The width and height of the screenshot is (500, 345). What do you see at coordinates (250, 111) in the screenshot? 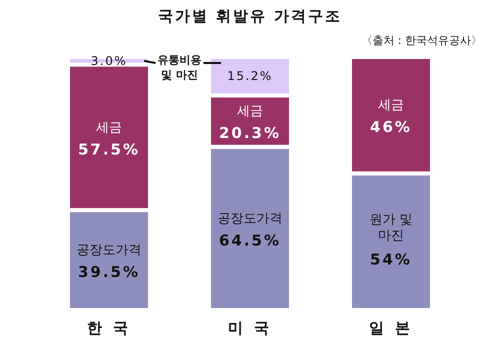
I see `series-label: 세금` at bounding box center [250, 111].